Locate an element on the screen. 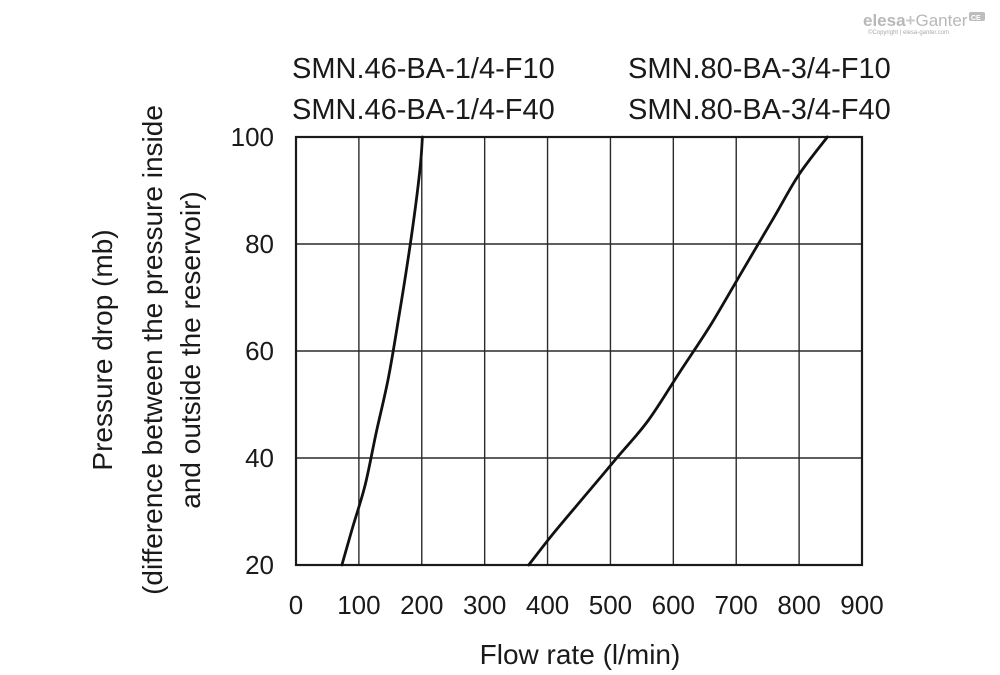 The image size is (1000, 675). x-tick-label: 400 is located at coordinates (547, 605).